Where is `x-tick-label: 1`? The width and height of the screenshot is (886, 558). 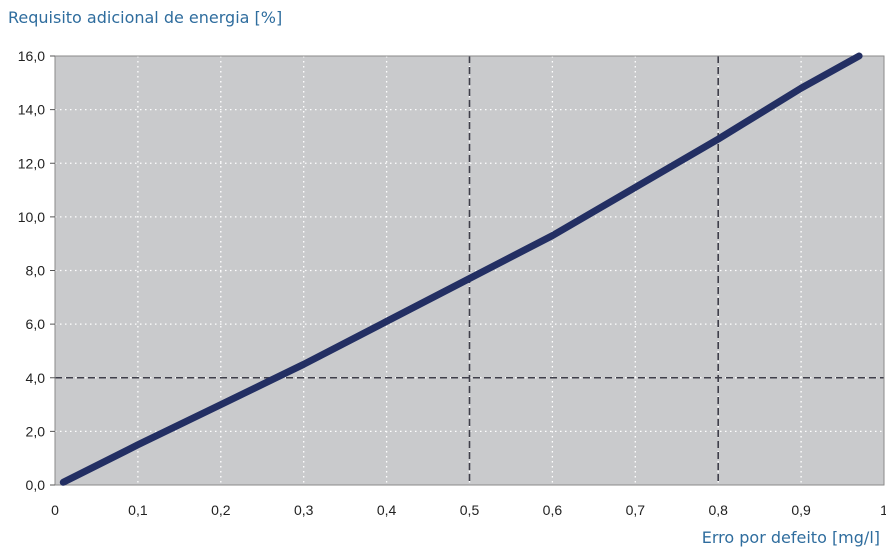 x-tick-label: 1 is located at coordinates (883, 510).